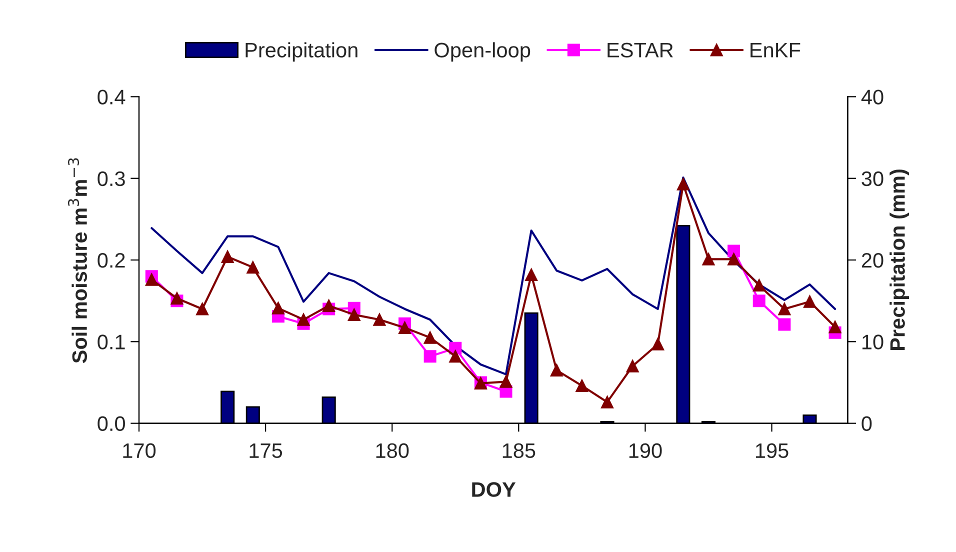 This screenshot has width=956, height=552. Describe the element at coordinates (111, 342) in the screenshot. I see `y-tick-label: 0.1` at that location.